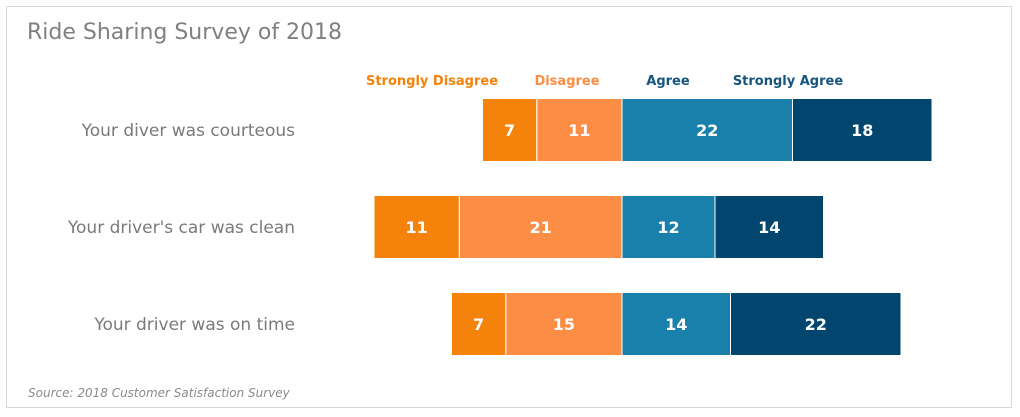  I want to click on bar-value-label: 21, so click(540, 227).